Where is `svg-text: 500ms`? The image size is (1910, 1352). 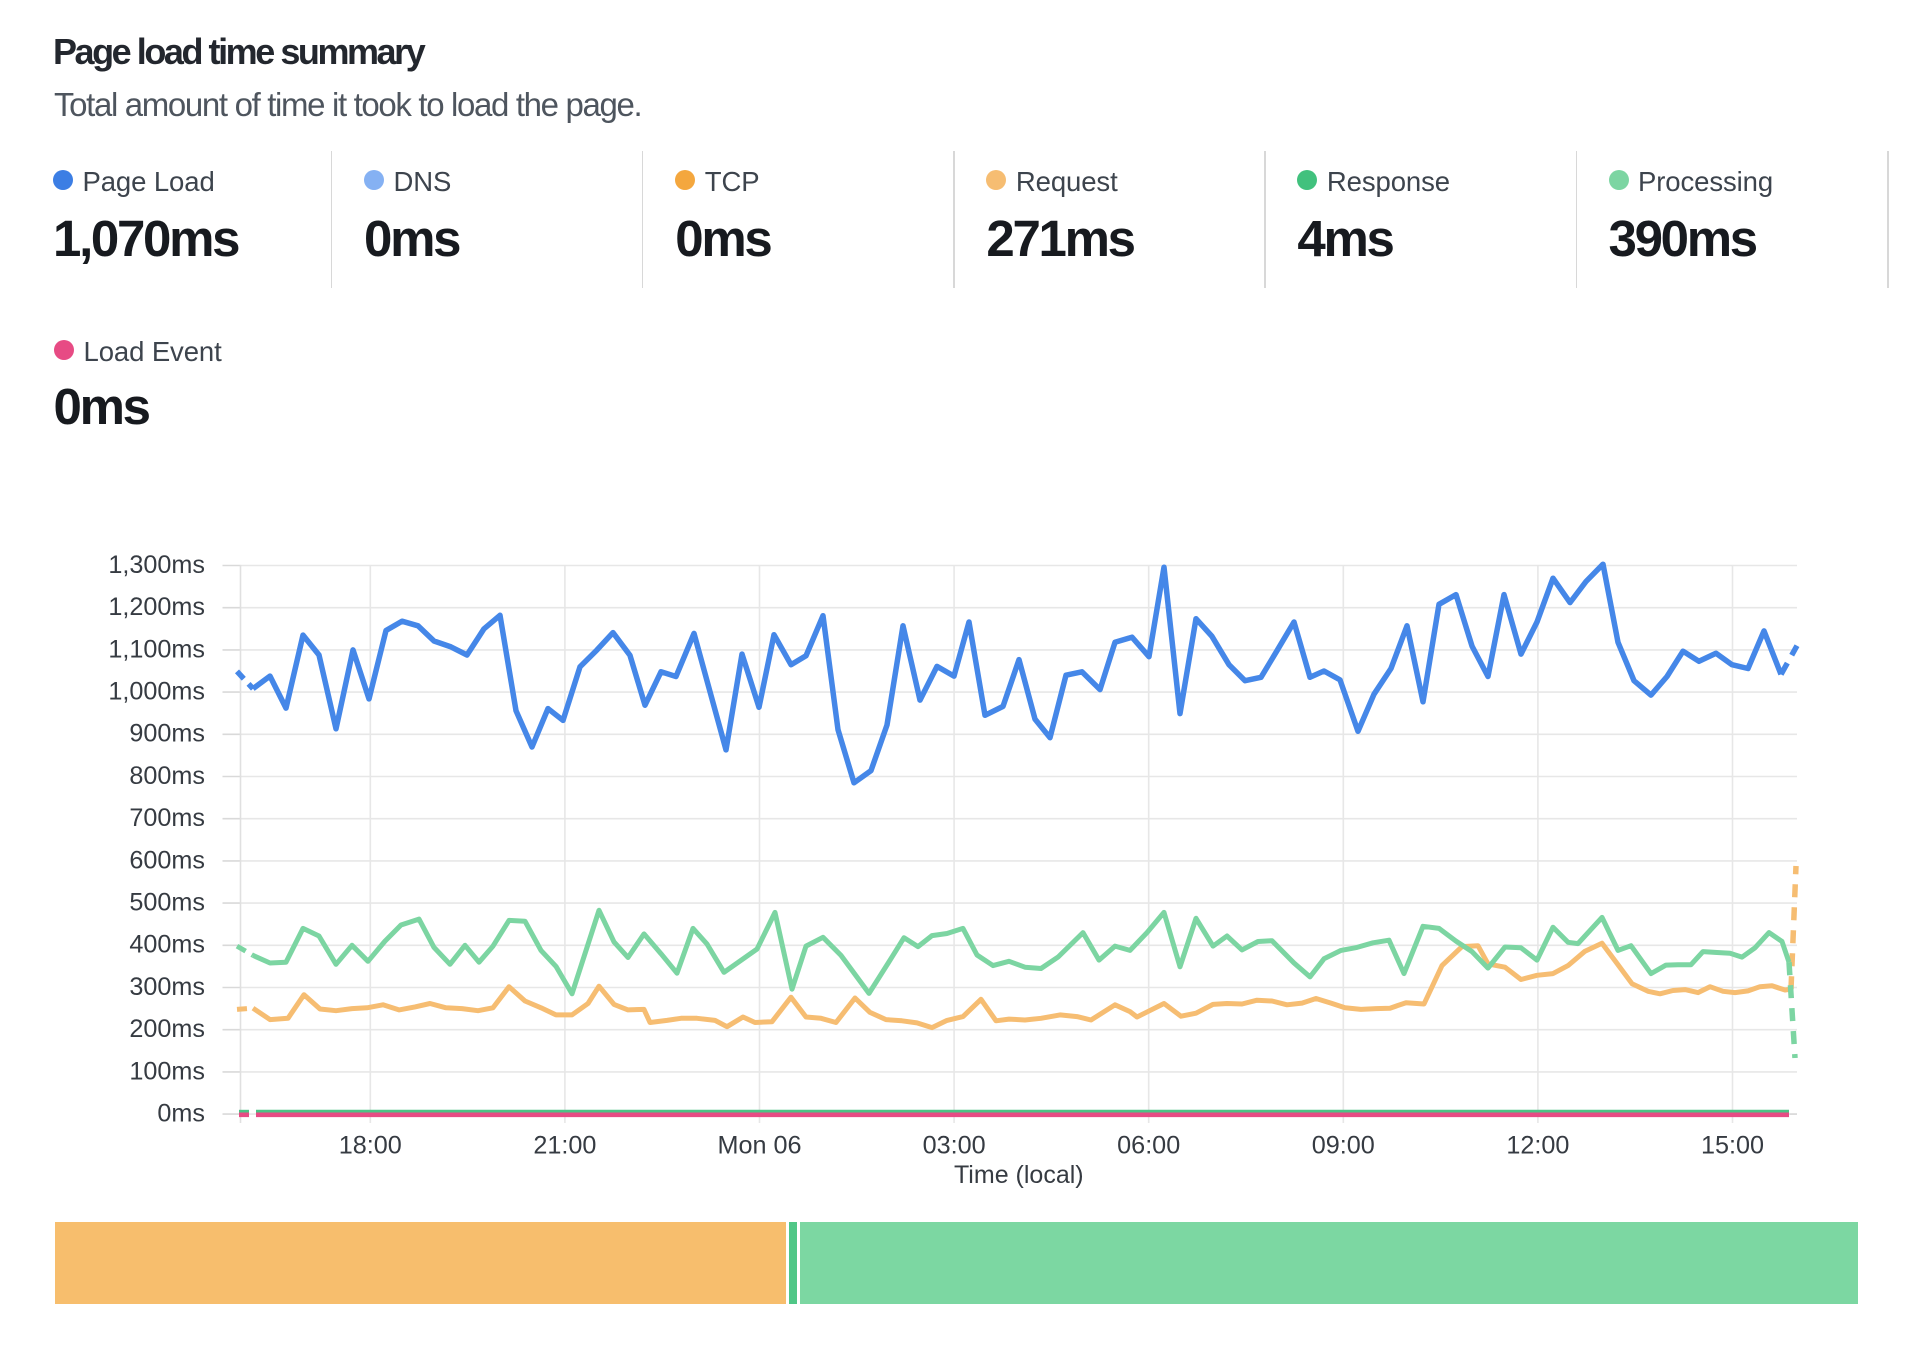 svg-text: 500ms is located at coordinates (167, 903).